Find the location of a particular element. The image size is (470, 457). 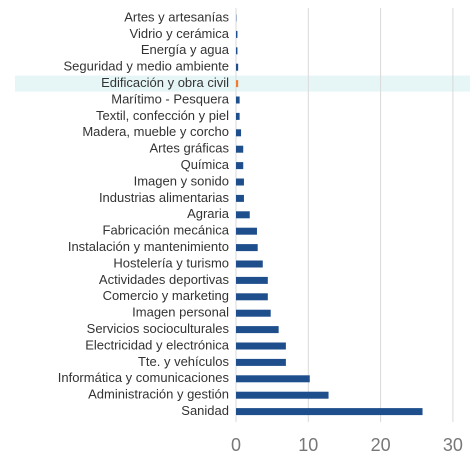

y-tick-label: Marítimo - Pesquera is located at coordinates (170, 98).